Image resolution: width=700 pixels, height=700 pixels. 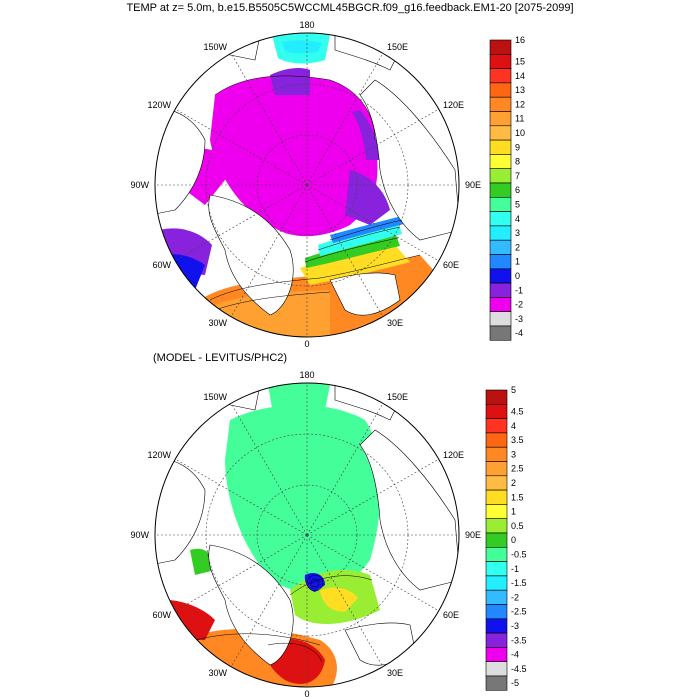 I want to click on bottom-colorbar-label: 3, so click(x=513, y=454).